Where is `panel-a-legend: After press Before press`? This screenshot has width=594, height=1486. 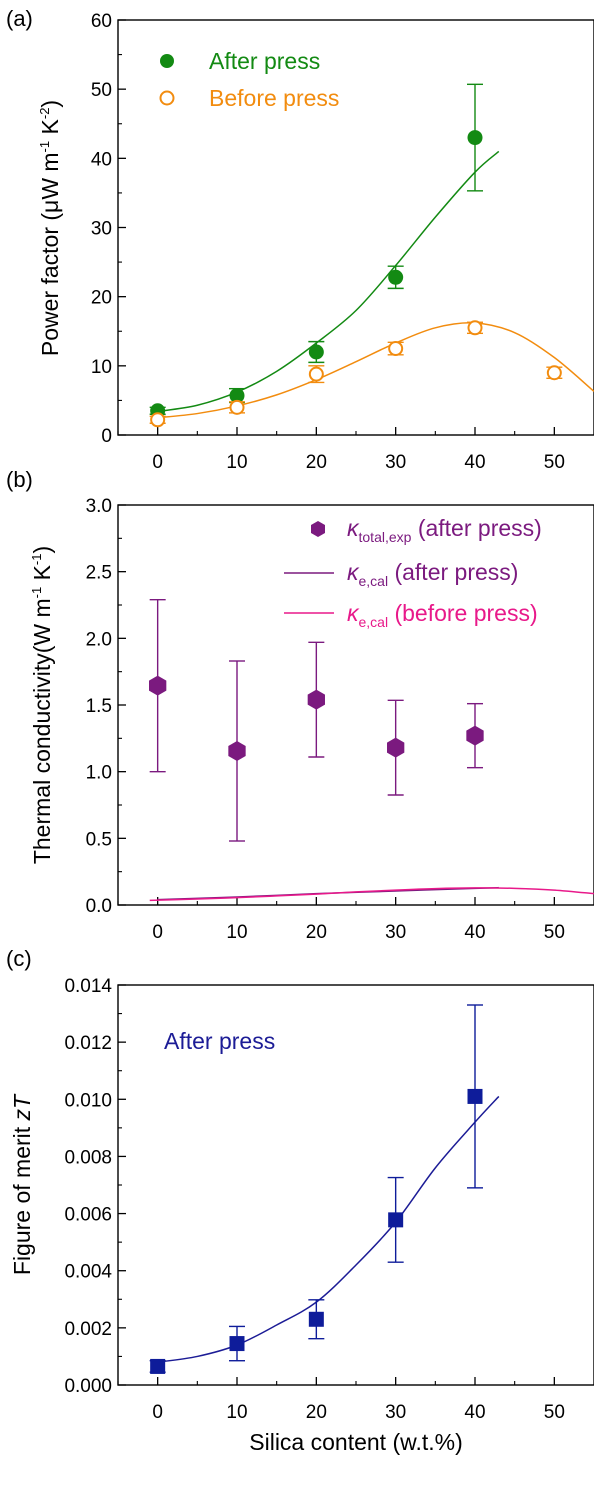
panel-a-legend: After press Before press is located at coordinates (249, 79).